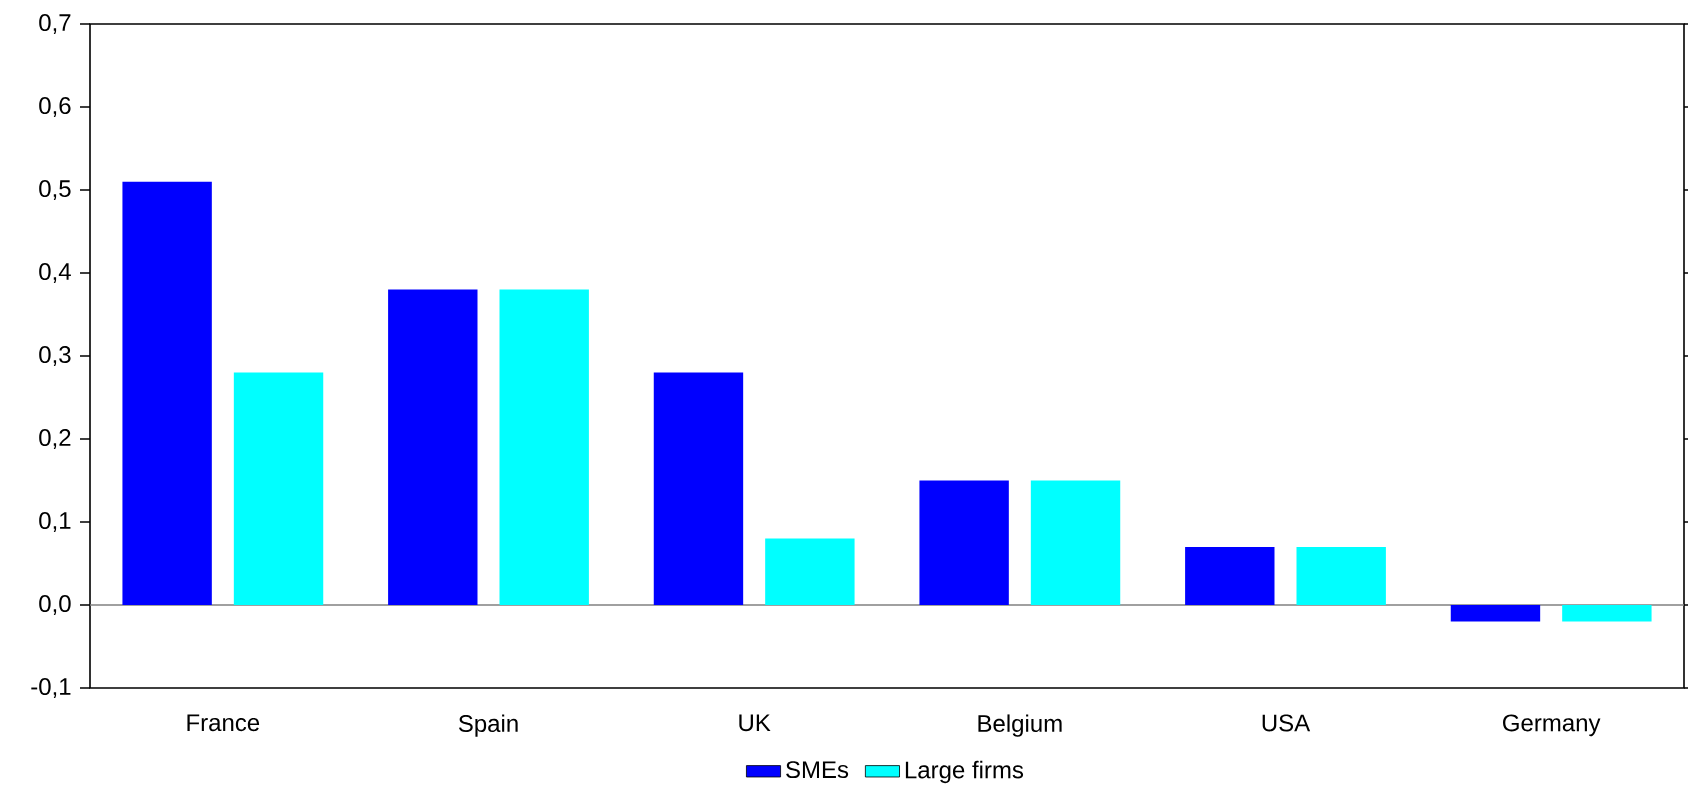 This screenshot has width=1688, height=799. What do you see at coordinates (51, 688) in the screenshot?
I see `y-tick-label: -0,1` at bounding box center [51, 688].